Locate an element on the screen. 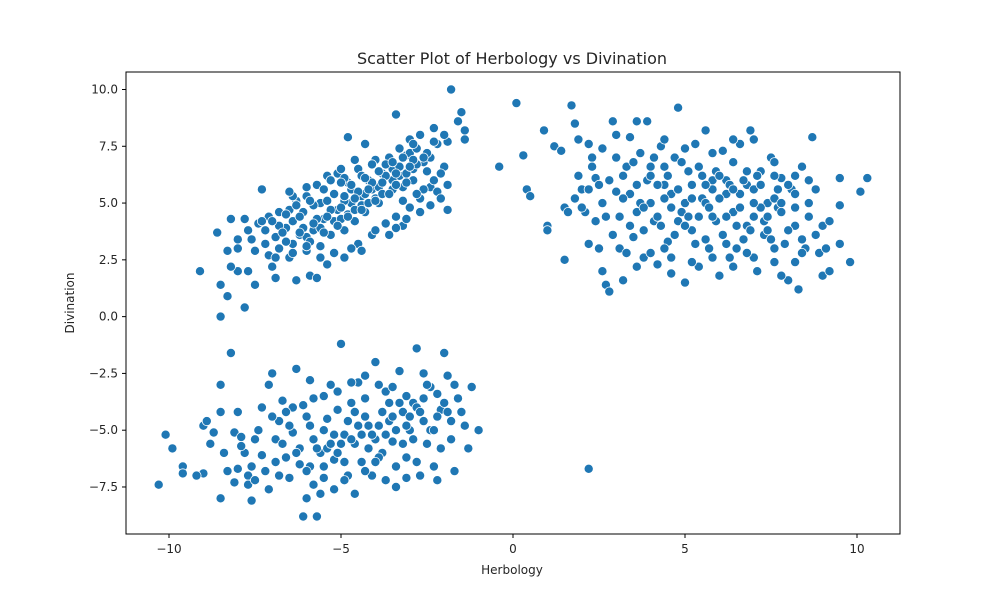  y-axis-ticks: −7.5 −5.0 −2.5 0.0 2.5 5.0 7.5 10.0 is located at coordinates (107, 288).